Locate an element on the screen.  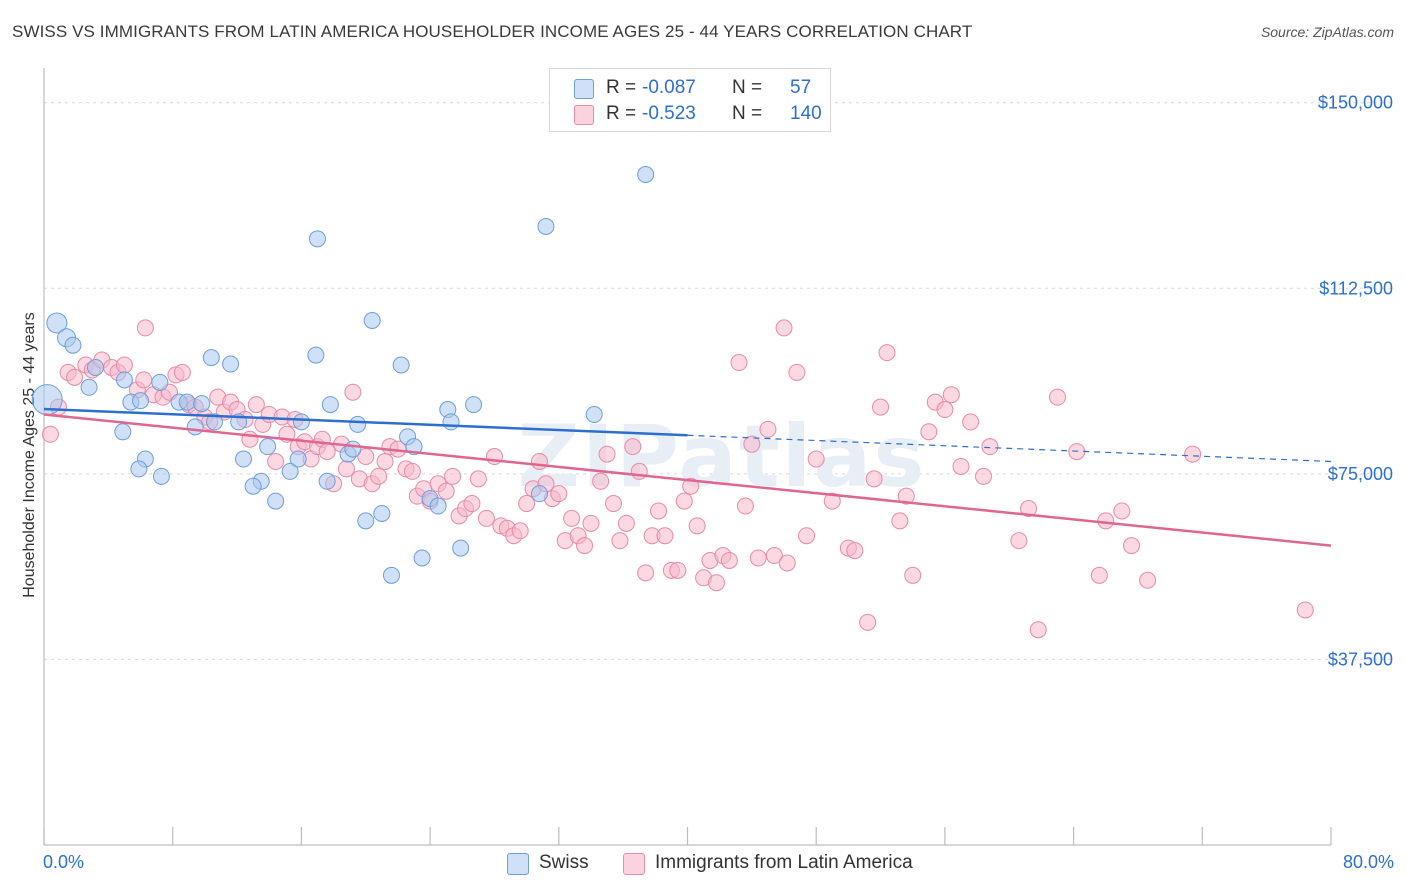
swiss-trend-line is located at coordinates (365, 422).